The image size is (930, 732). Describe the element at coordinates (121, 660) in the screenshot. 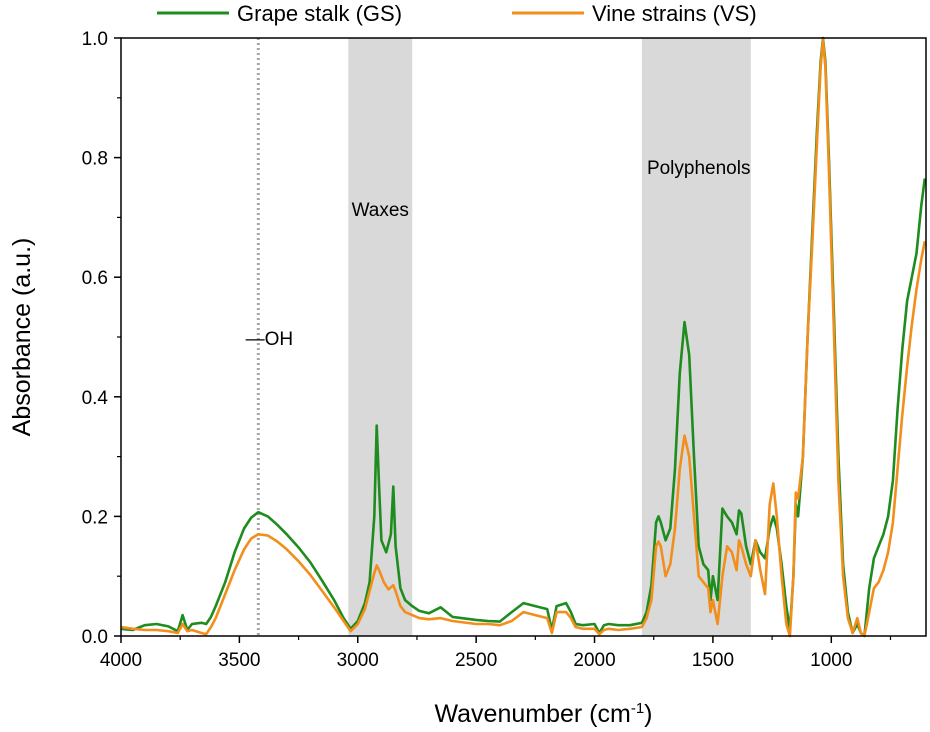

I see `x-tick-label: 4000` at that location.